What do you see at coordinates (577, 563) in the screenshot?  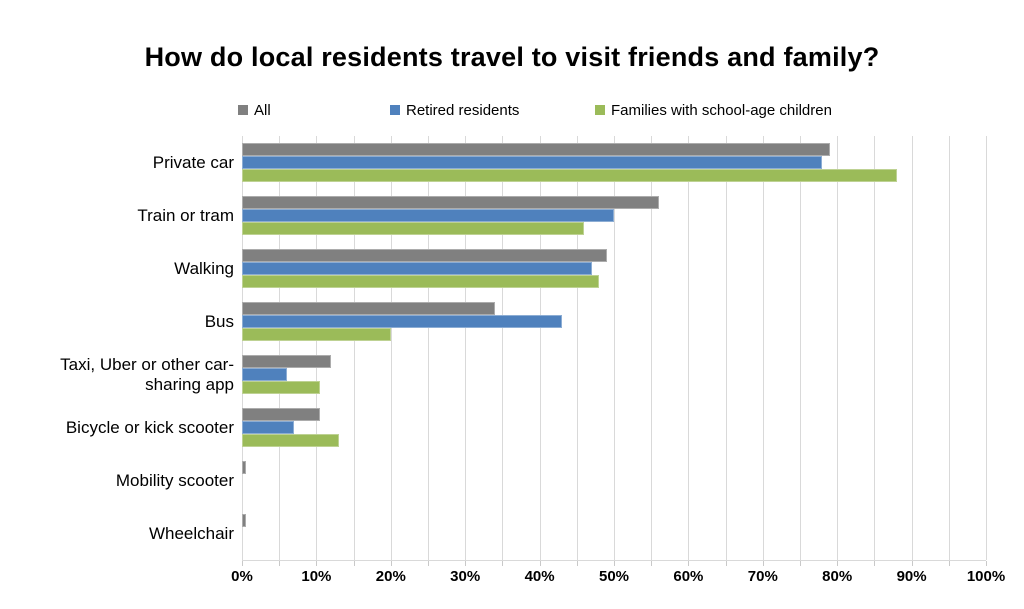 I see `axis-tick-45pct` at bounding box center [577, 563].